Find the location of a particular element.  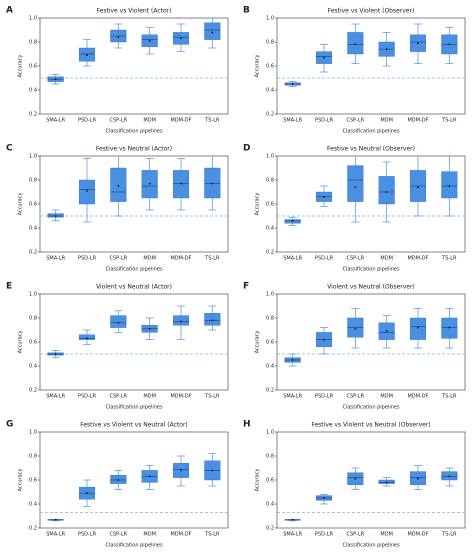

panel-title: Festive vs Violent (Observer) is located at coordinates (371, 11).